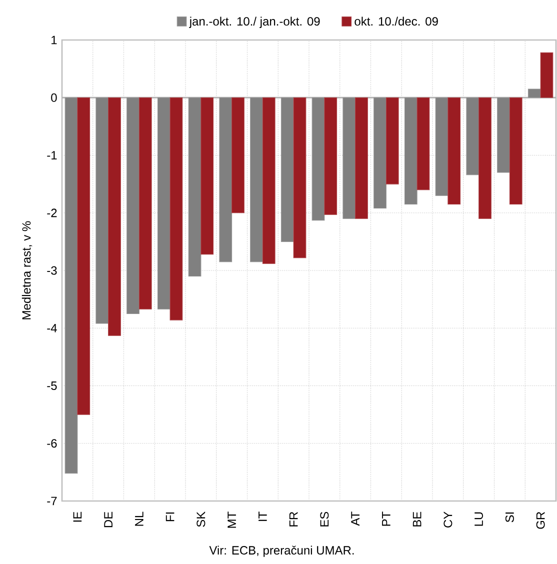 Image resolution: width=557 pixels, height=564 pixels. What do you see at coordinates (448, 520) in the screenshot?
I see `x-tick-label: CY` at bounding box center [448, 520].